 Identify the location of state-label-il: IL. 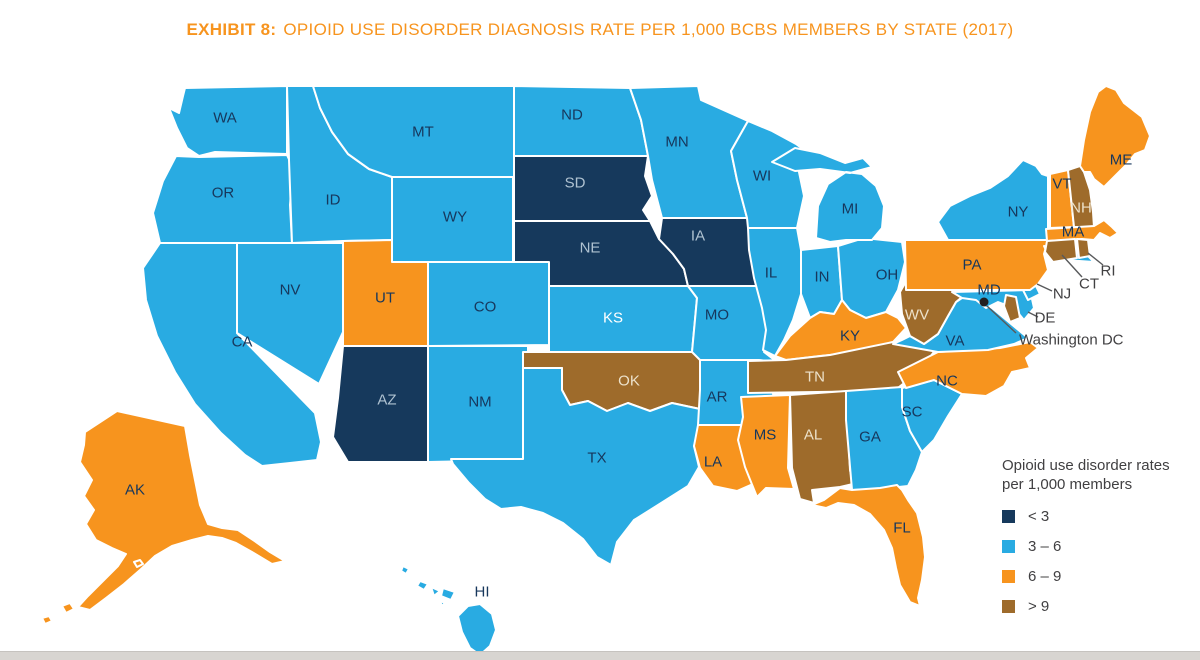
(771, 273).